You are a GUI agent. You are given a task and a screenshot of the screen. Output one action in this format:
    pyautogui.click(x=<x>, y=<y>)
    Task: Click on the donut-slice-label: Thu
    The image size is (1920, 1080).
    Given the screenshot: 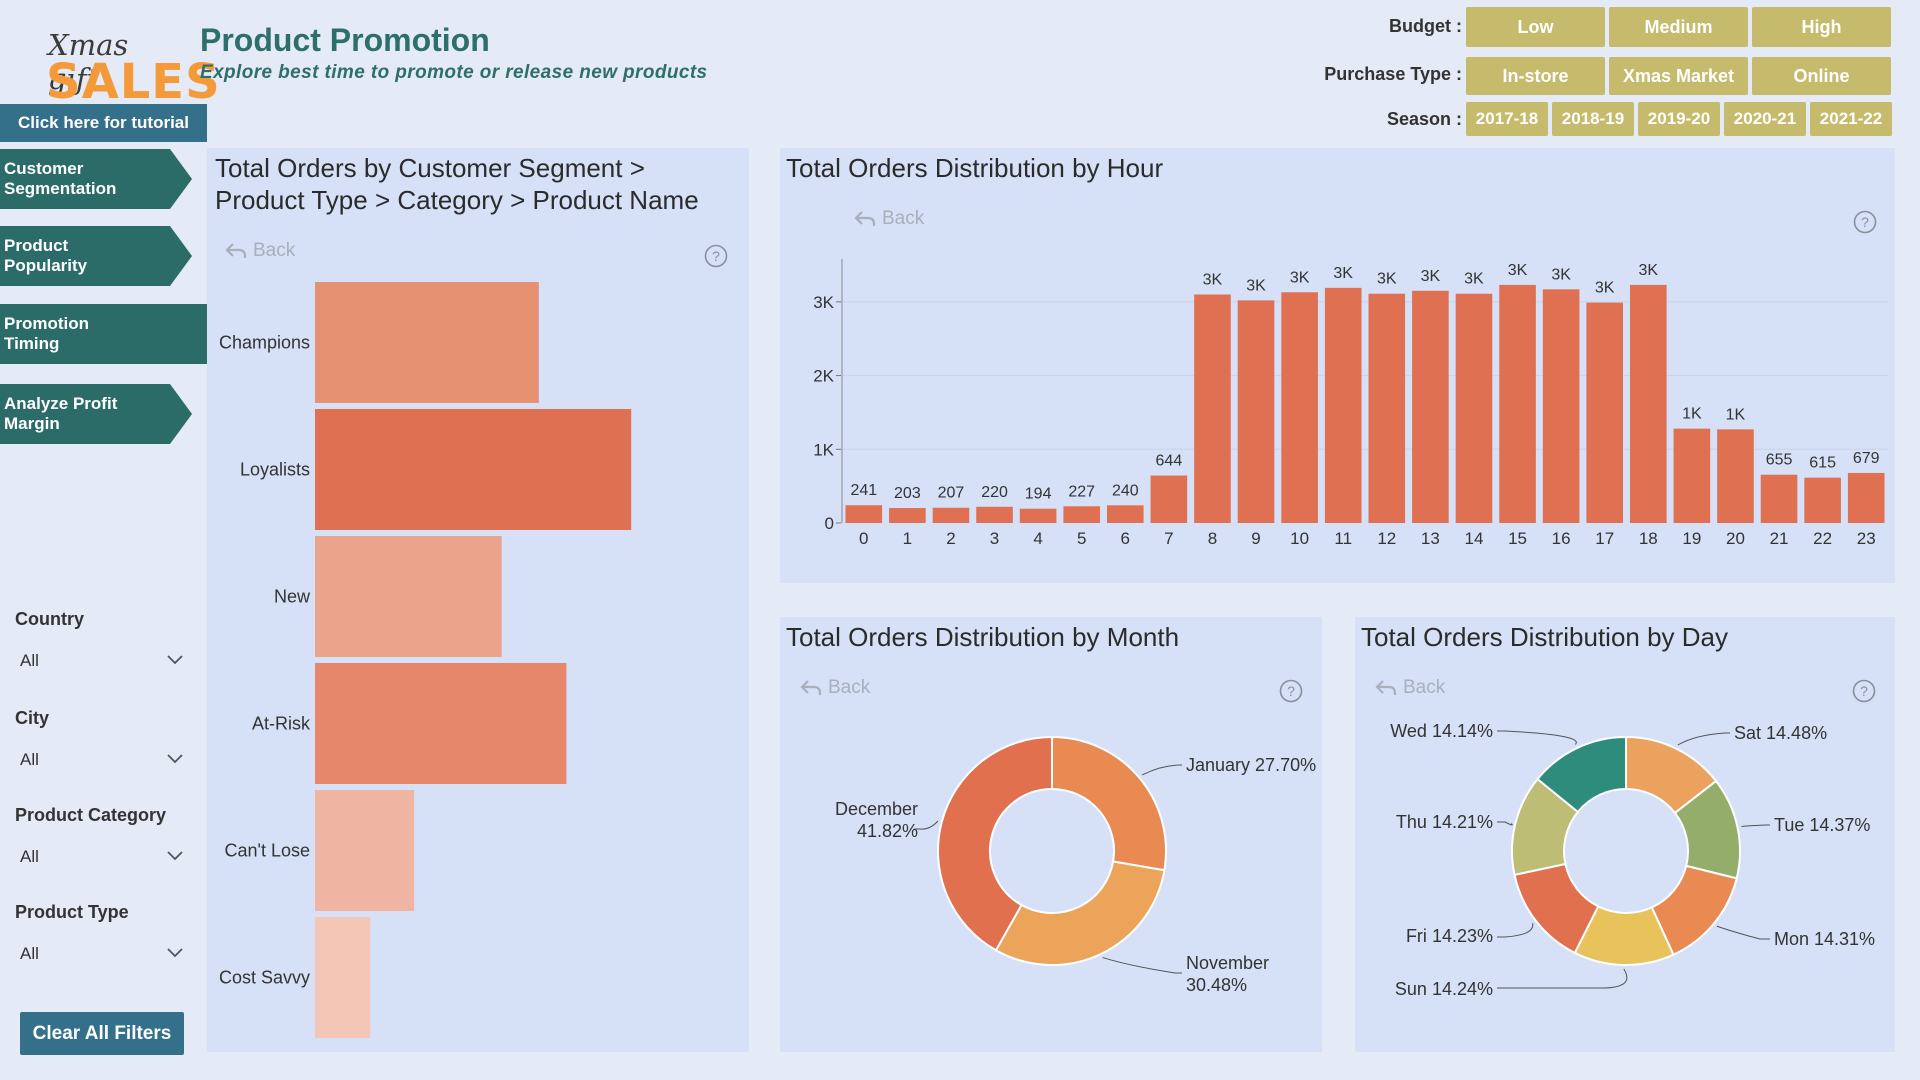 What is the action you would take?
    pyautogui.click(x=1411, y=822)
    